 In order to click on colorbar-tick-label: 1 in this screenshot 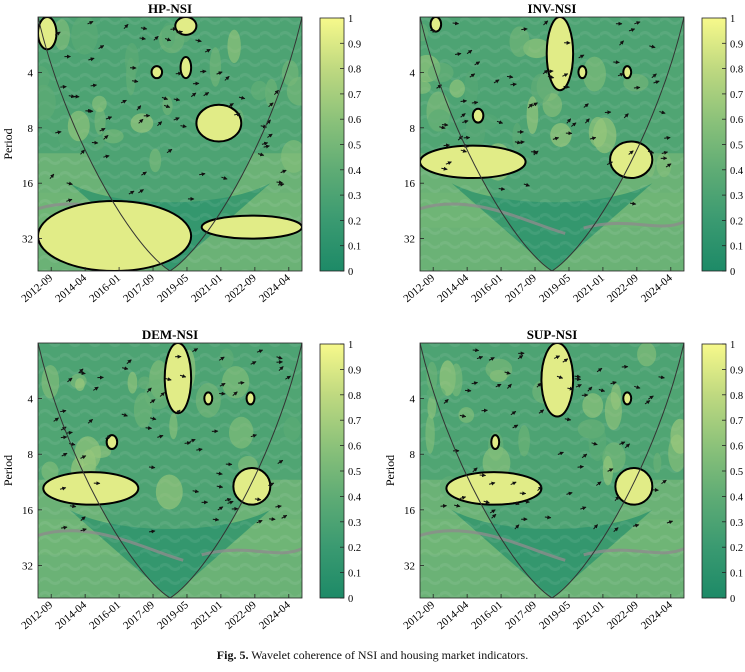, I will do `click(732, 19)`.